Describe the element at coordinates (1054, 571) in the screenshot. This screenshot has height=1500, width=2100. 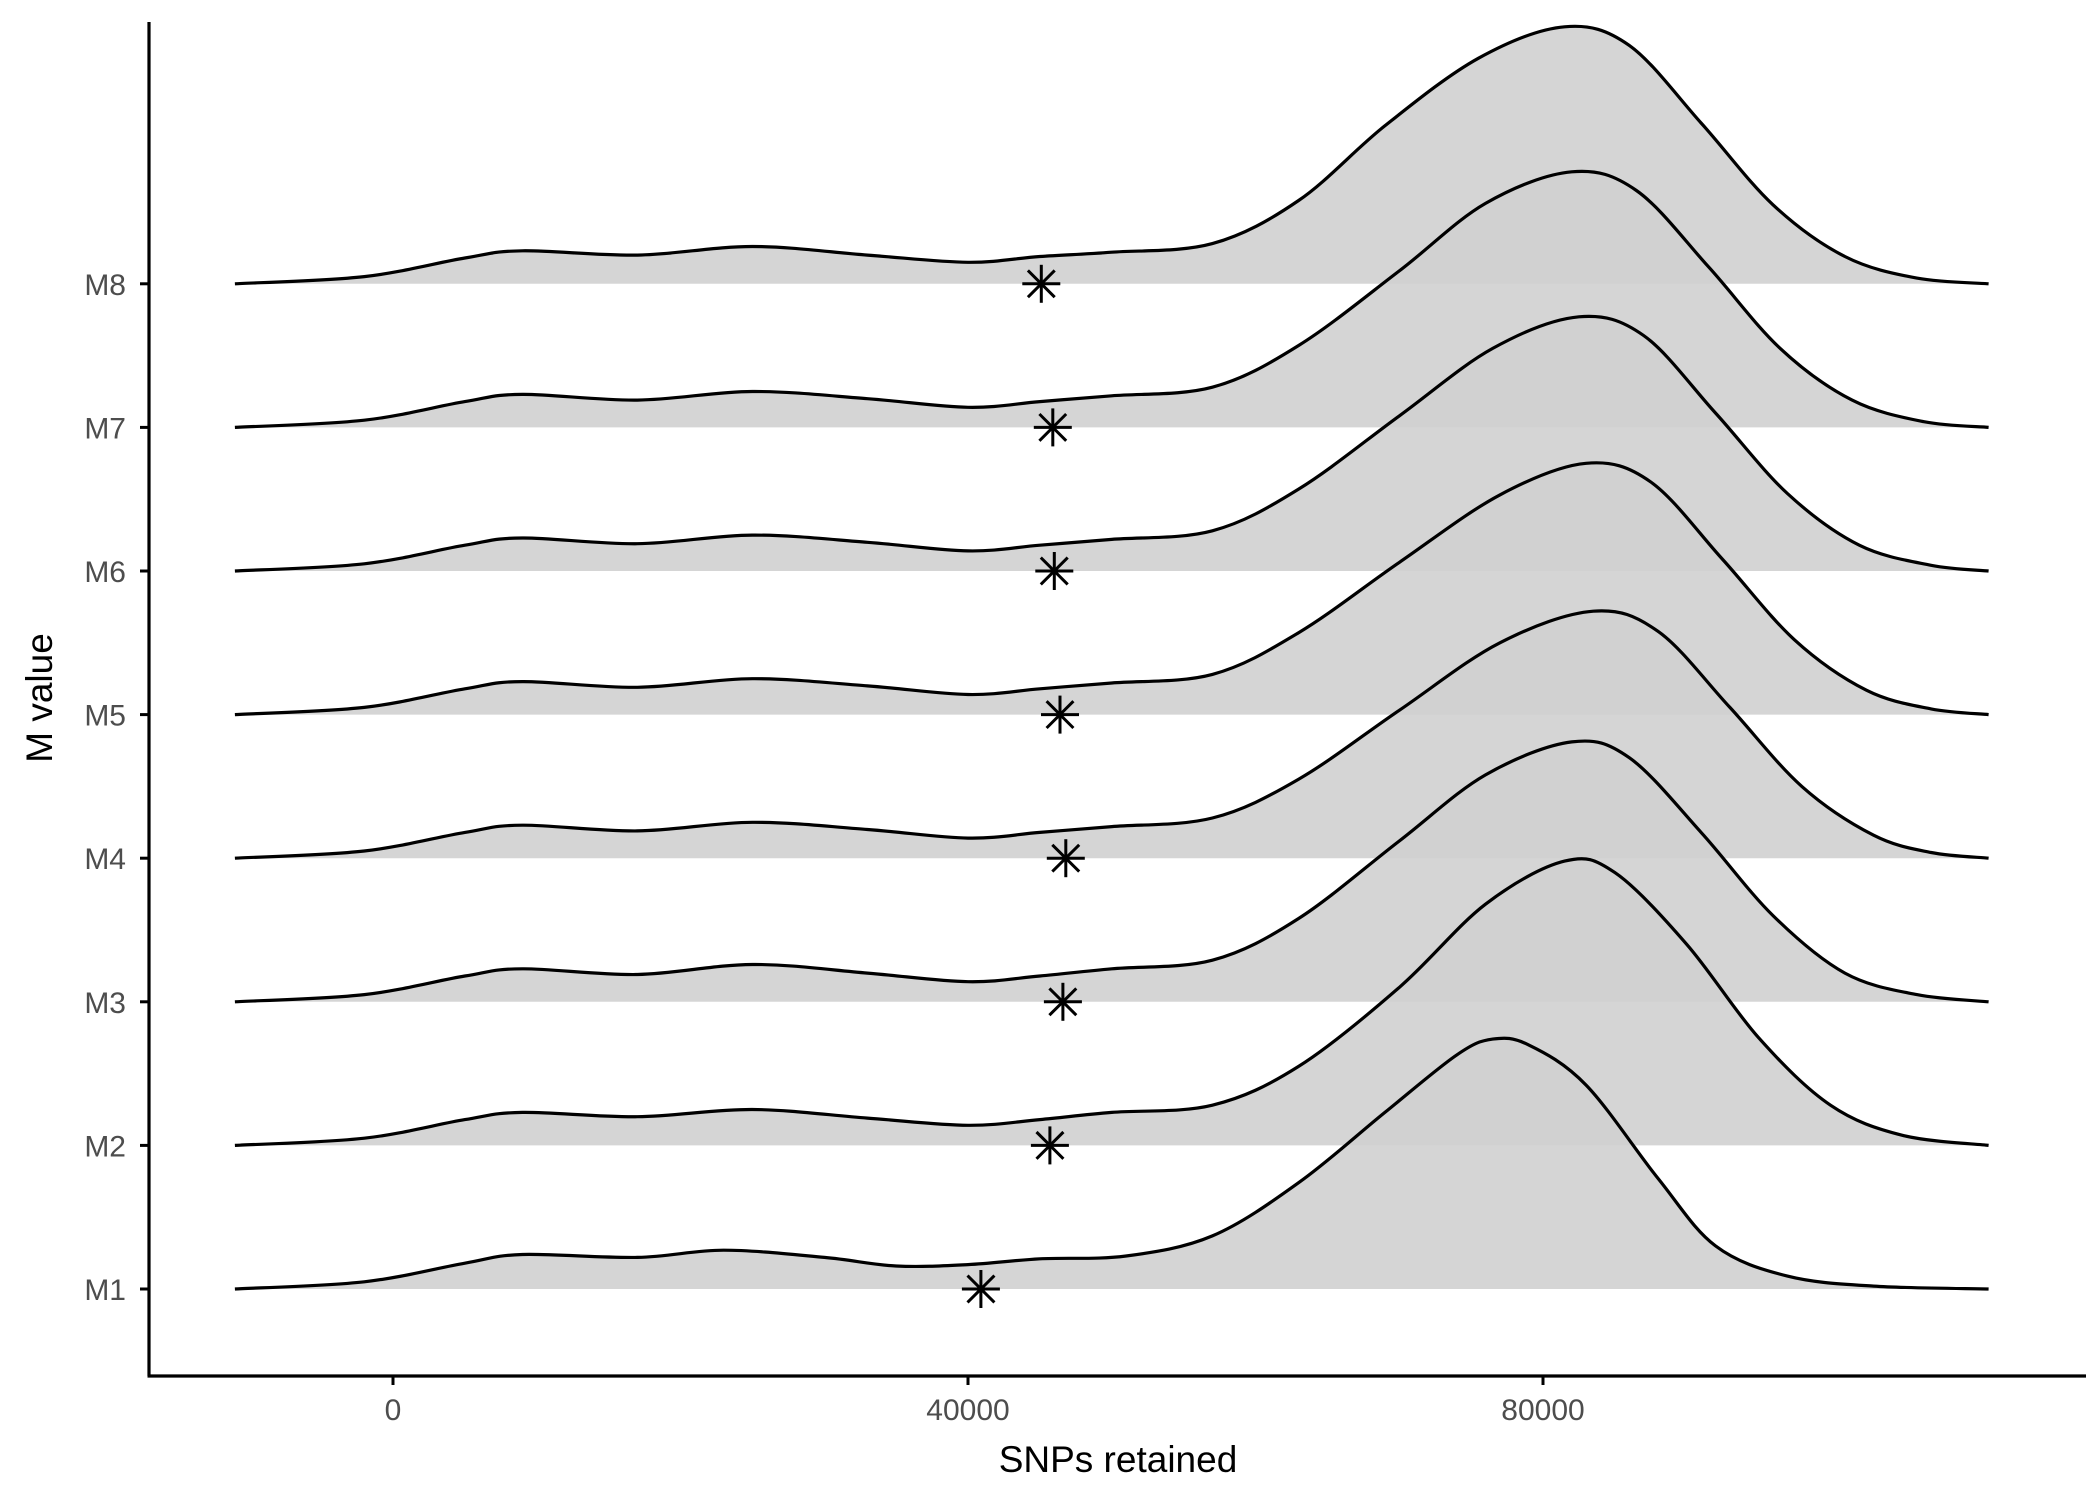
I see `mean-marker-m6` at that location.